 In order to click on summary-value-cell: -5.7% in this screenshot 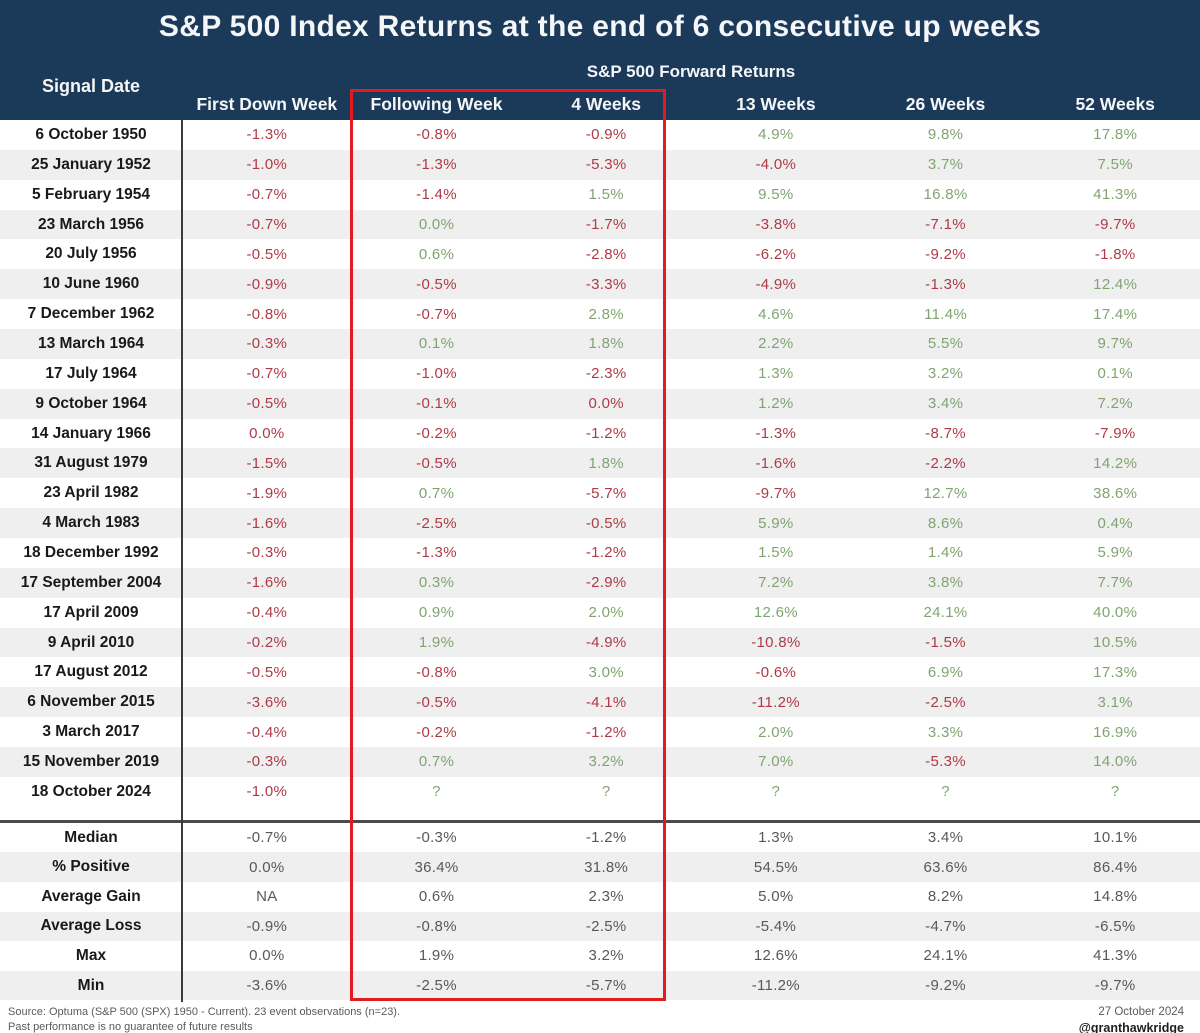, I will do `click(606, 986)`.